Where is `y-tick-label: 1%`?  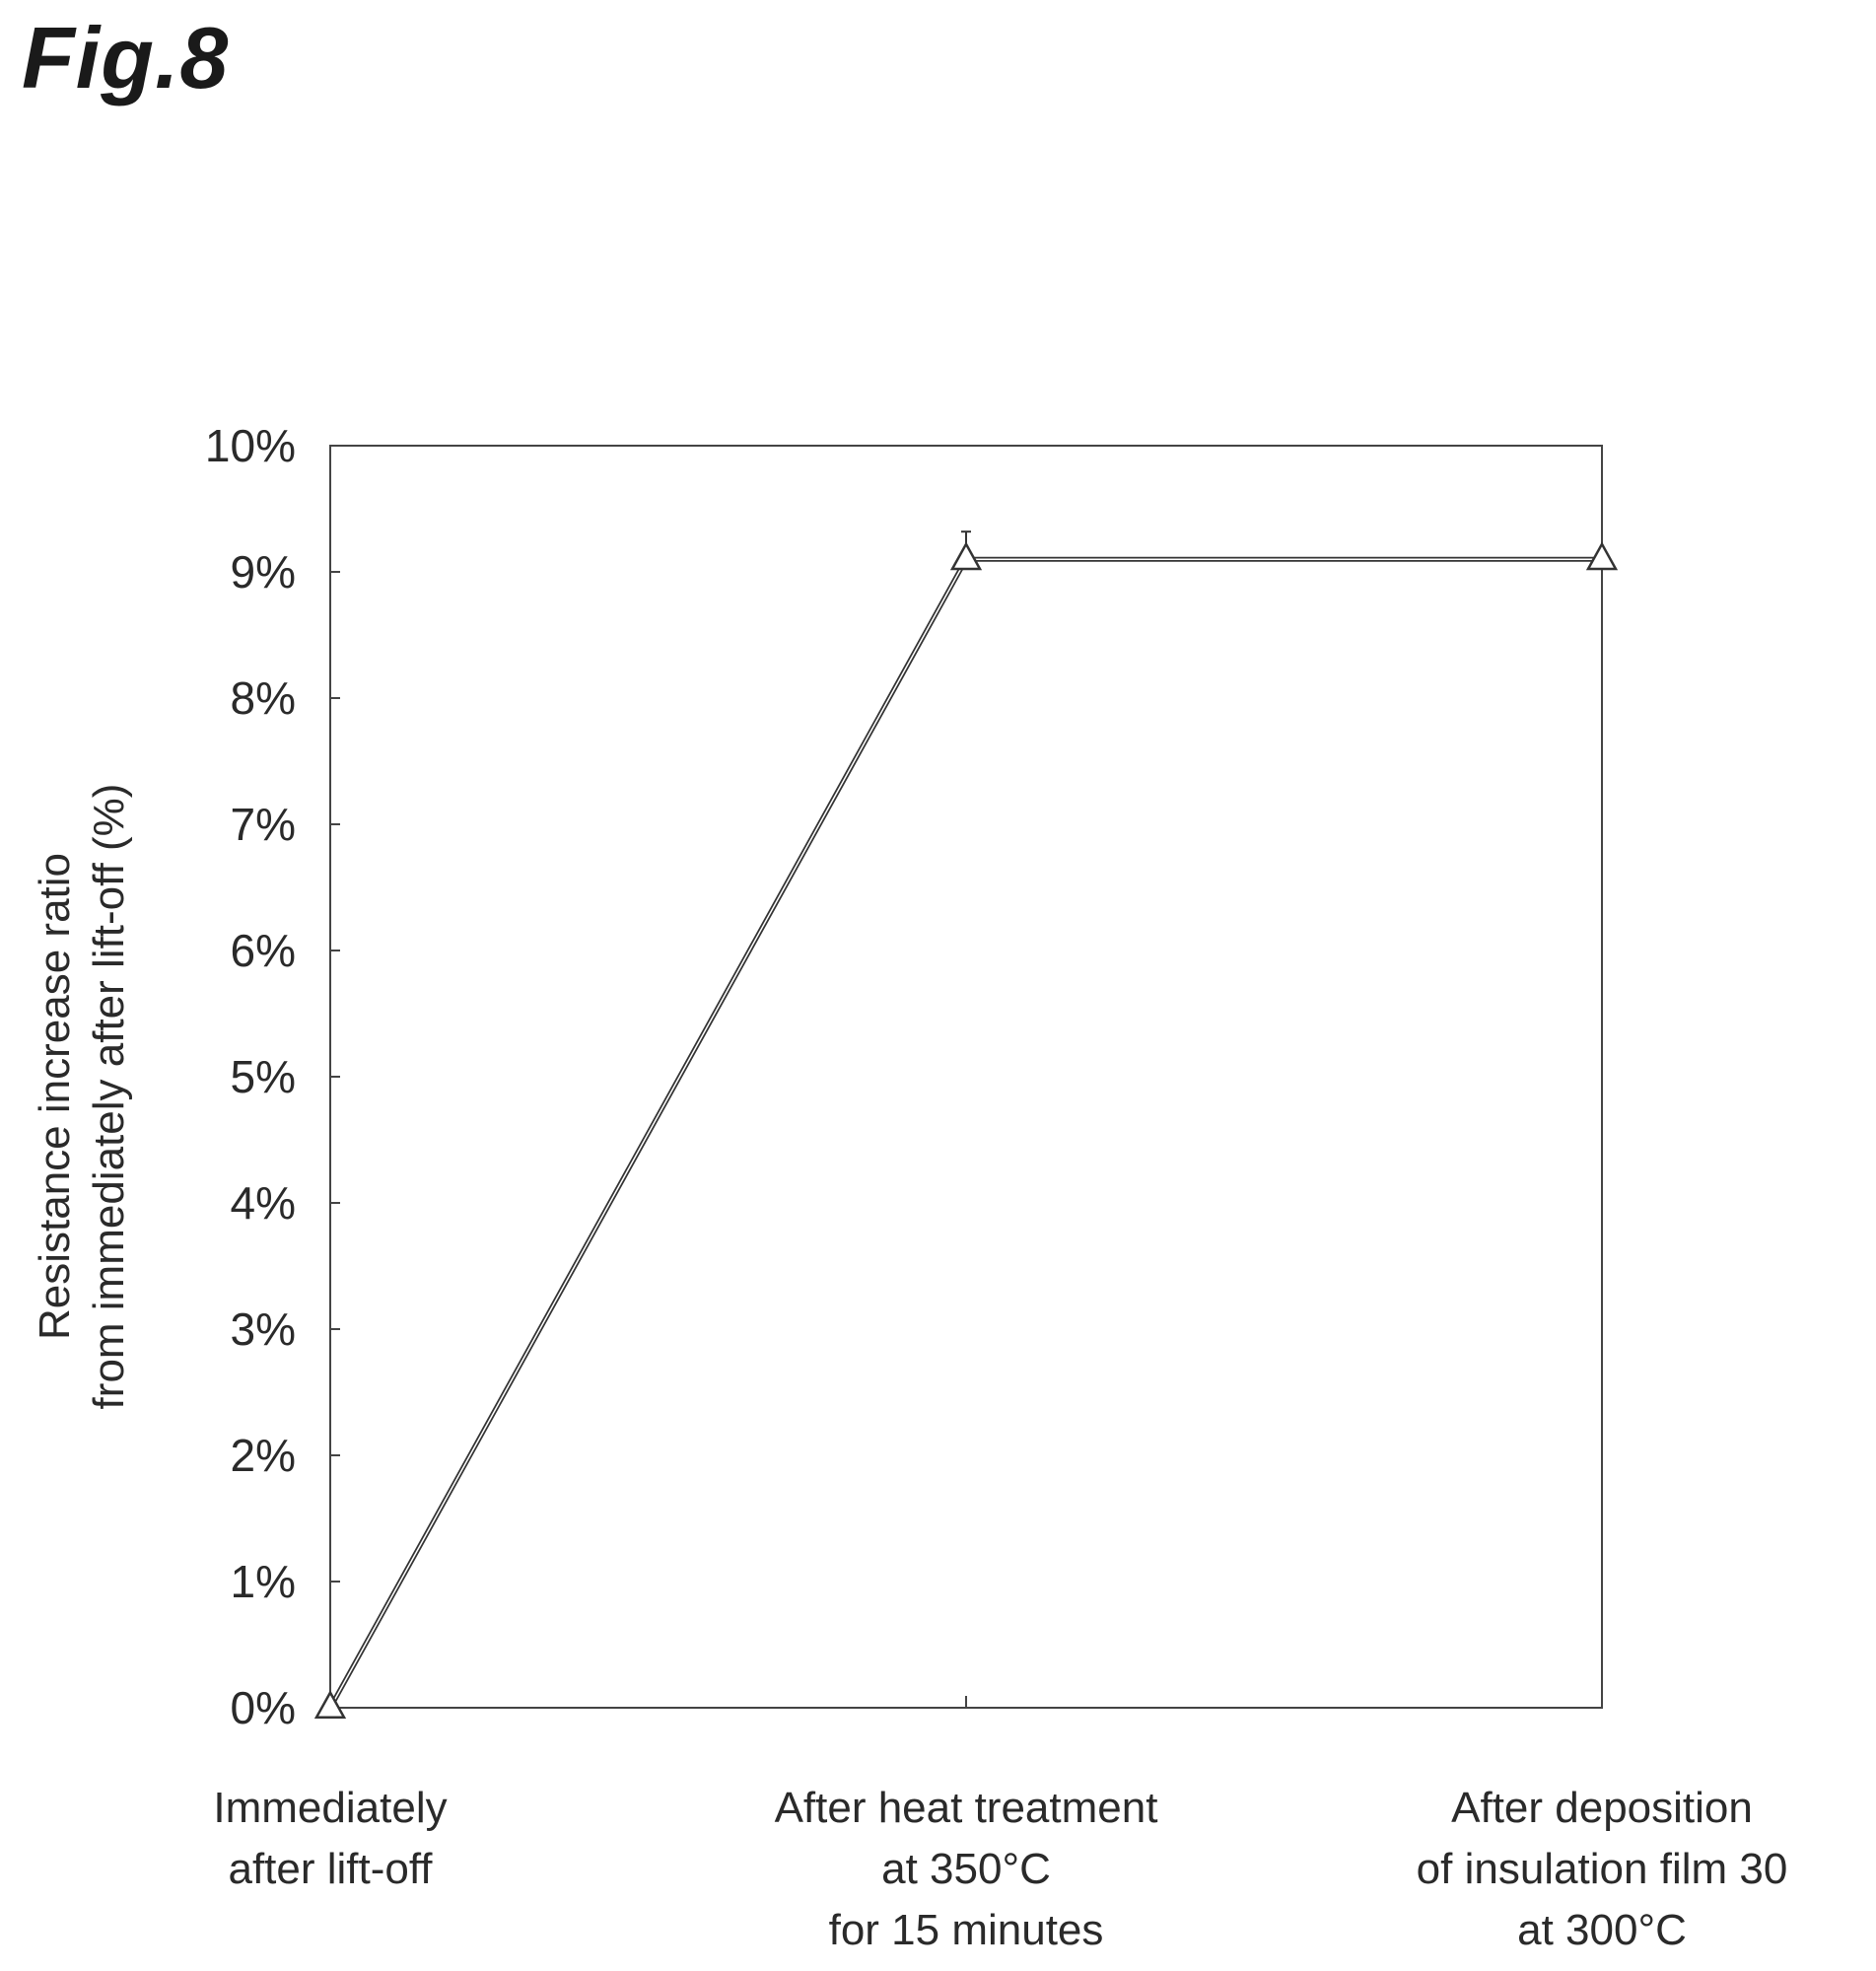
y-tick-label: 1% is located at coordinates (263, 1581).